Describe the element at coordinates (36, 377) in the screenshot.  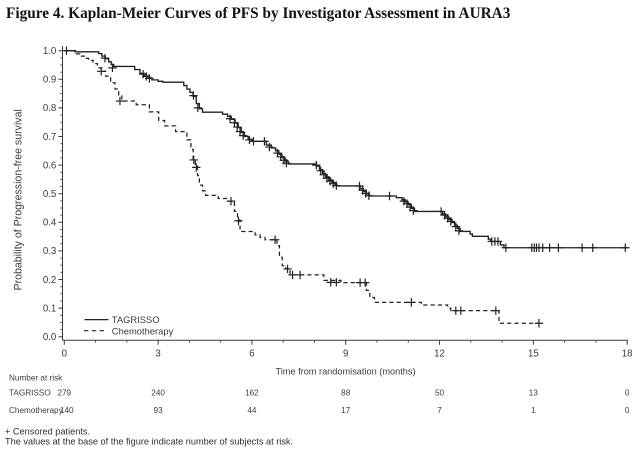
I see `svg-text: Number at risk` at that location.